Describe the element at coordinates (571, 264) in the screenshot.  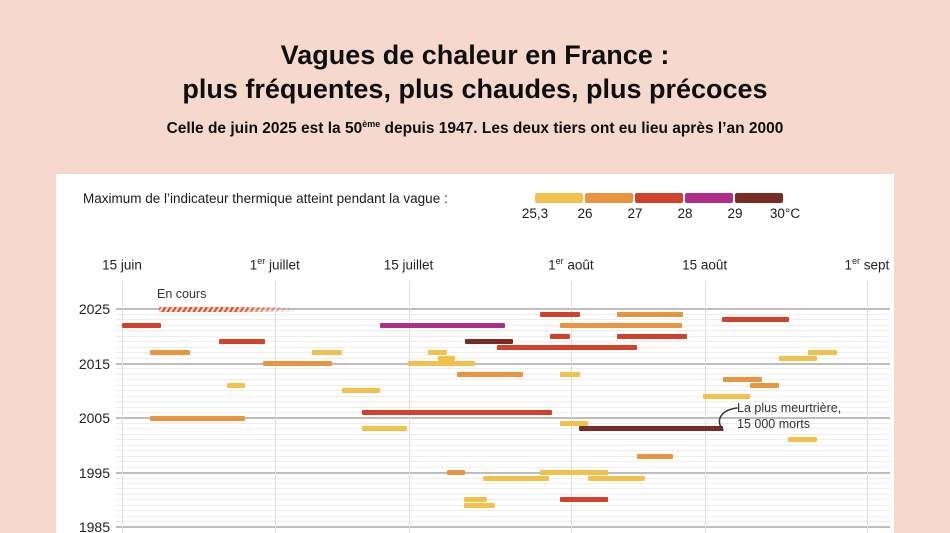
I see `x-axis-label: 1er août` at that location.